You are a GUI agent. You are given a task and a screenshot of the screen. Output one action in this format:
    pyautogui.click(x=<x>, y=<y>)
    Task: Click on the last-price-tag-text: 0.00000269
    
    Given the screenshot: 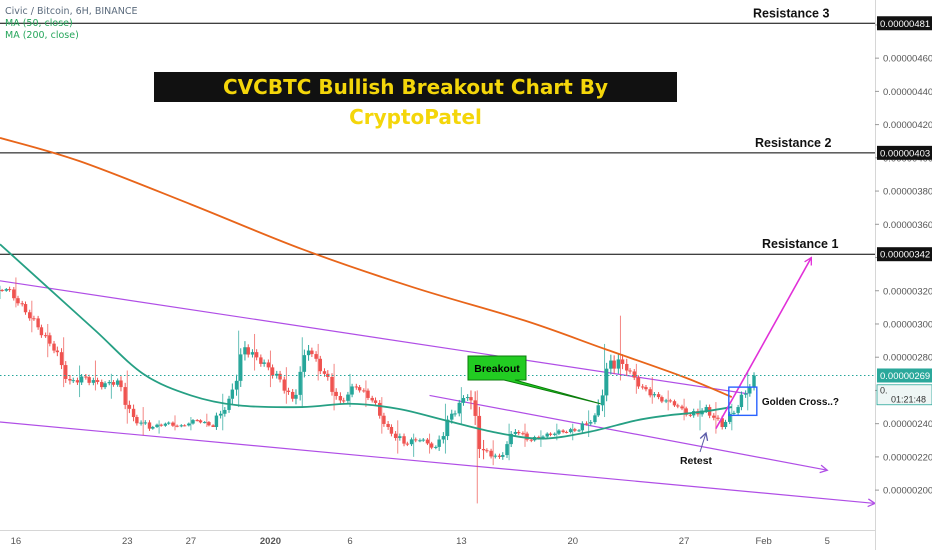 What is the action you would take?
    pyautogui.click(x=905, y=376)
    